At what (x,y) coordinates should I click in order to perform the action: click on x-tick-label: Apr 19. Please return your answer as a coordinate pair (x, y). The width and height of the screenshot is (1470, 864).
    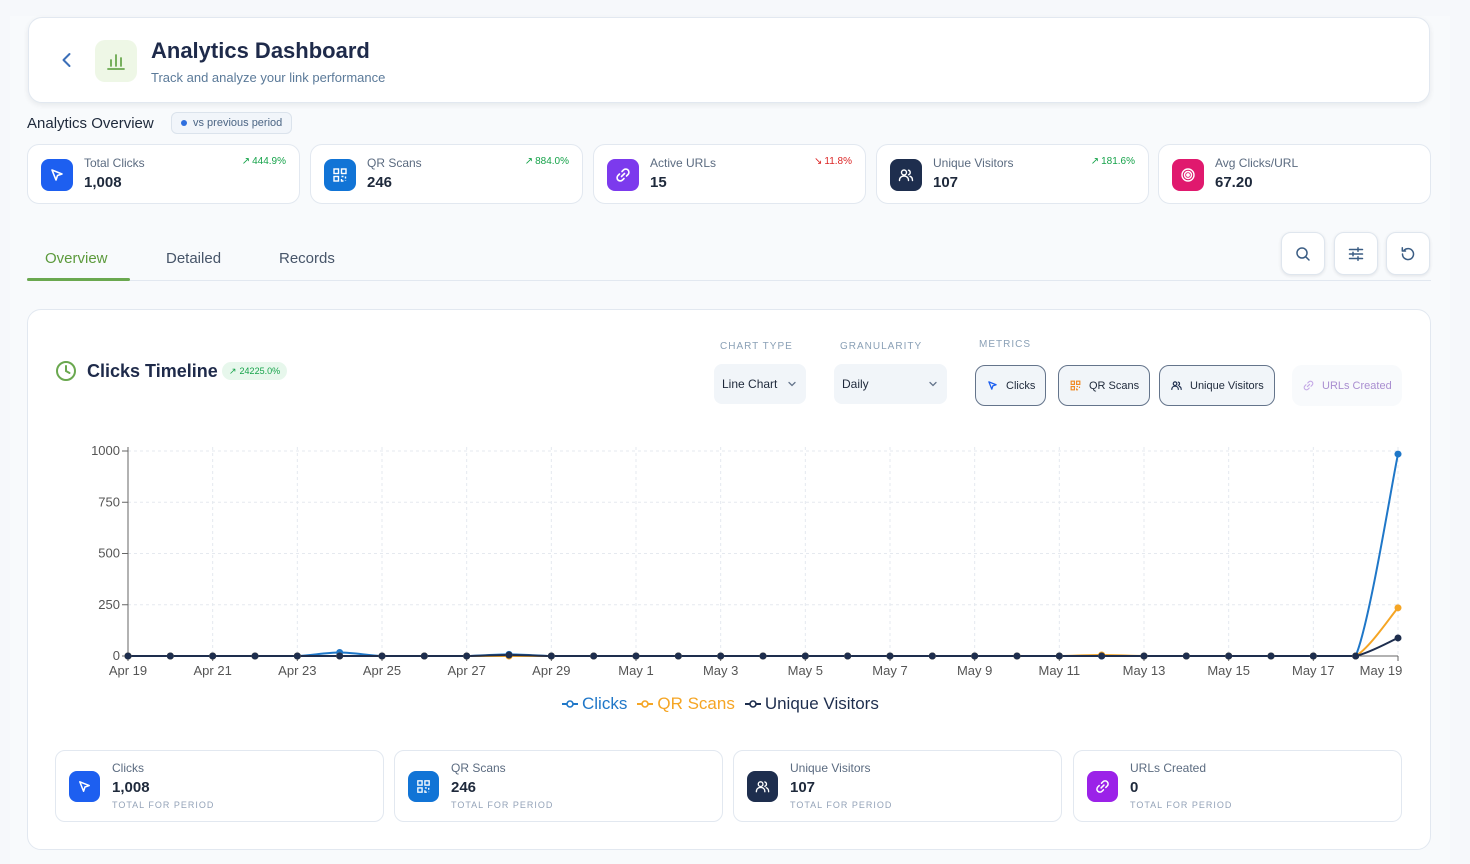
    Looking at the image, I should click on (128, 670).